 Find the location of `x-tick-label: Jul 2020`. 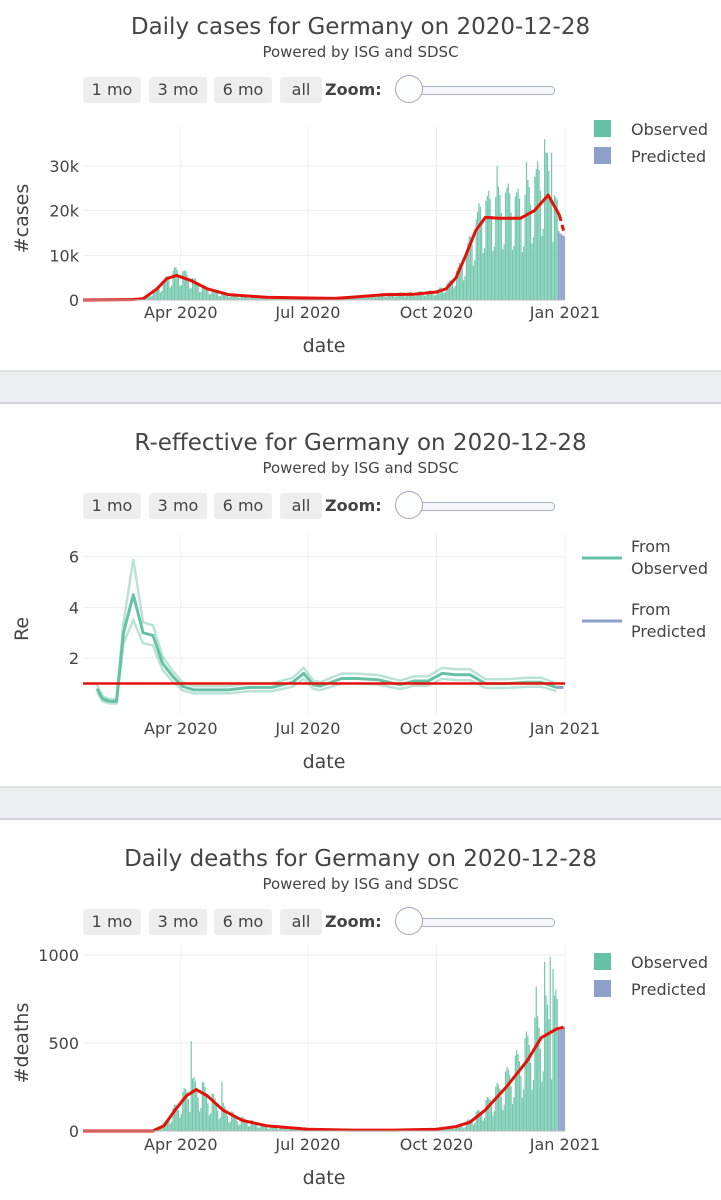

x-tick-label: Jul 2020 is located at coordinates (307, 728).